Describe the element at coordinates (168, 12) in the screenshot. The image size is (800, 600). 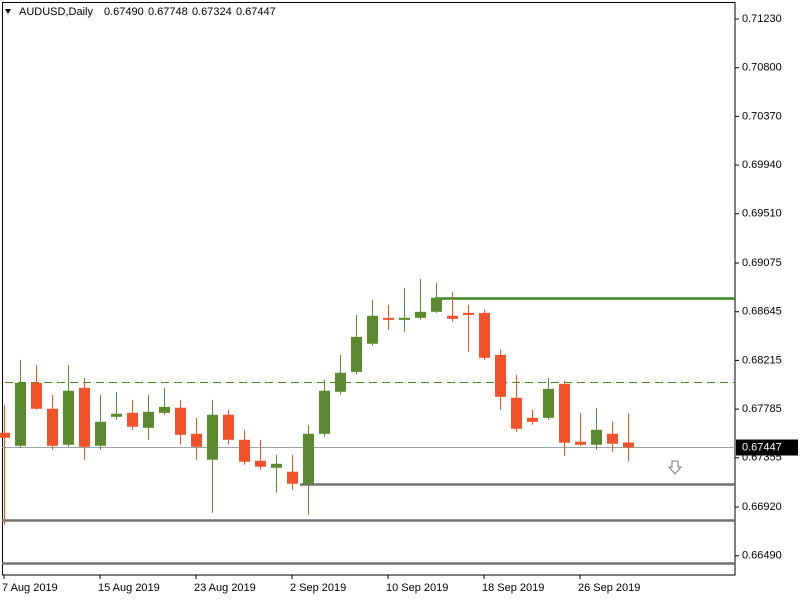
I see `header-high: 0.67748` at that location.